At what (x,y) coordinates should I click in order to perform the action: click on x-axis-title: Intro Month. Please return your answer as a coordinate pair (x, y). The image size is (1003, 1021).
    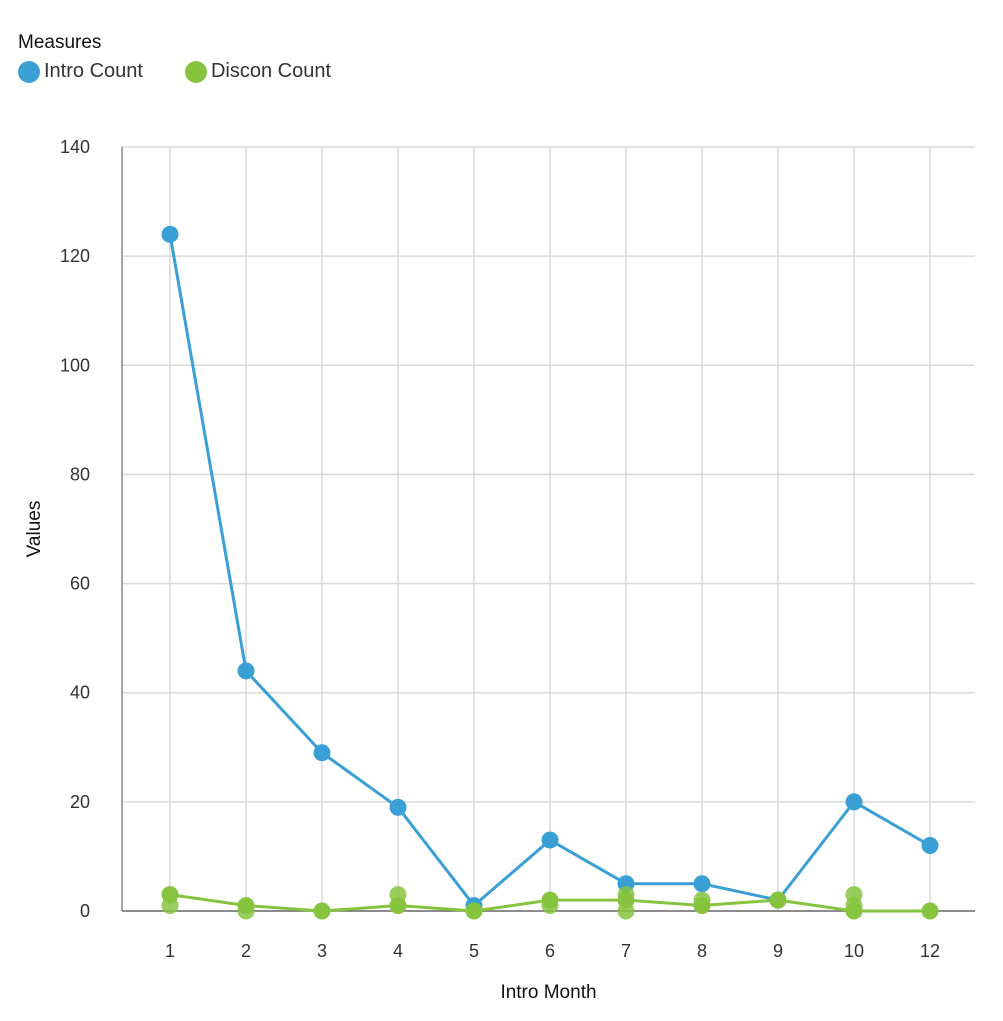
    Looking at the image, I should click on (548, 992).